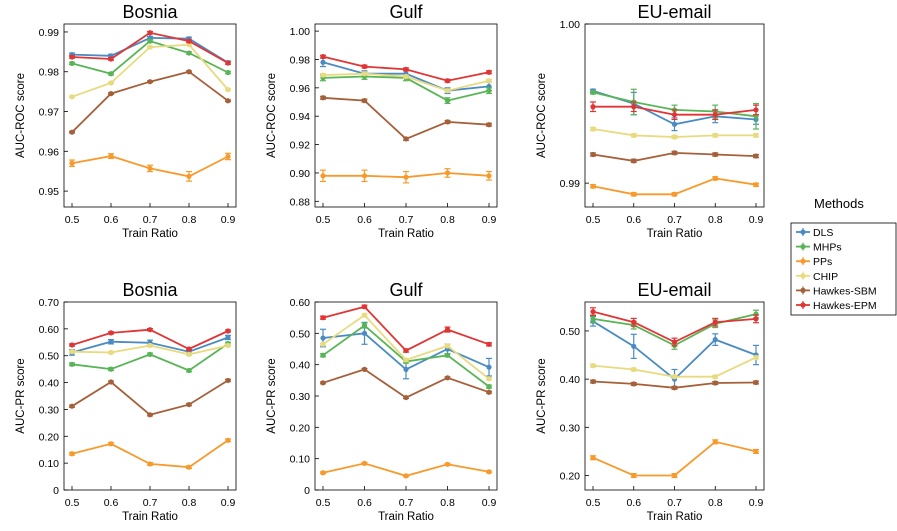  What do you see at coordinates (845, 306) in the screenshot?
I see `legend-label: Hawkes-EPM` at bounding box center [845, 306].